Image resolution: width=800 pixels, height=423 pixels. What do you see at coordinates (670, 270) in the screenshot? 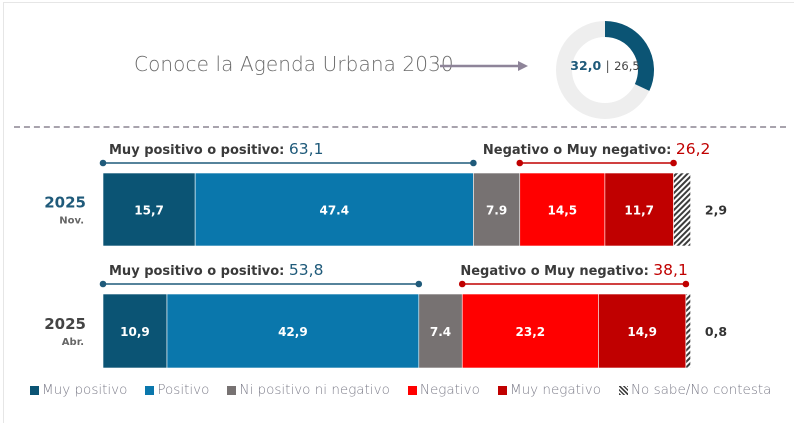
I see `negative-bracket-value: 38,1` at bounding box center [670, 270].